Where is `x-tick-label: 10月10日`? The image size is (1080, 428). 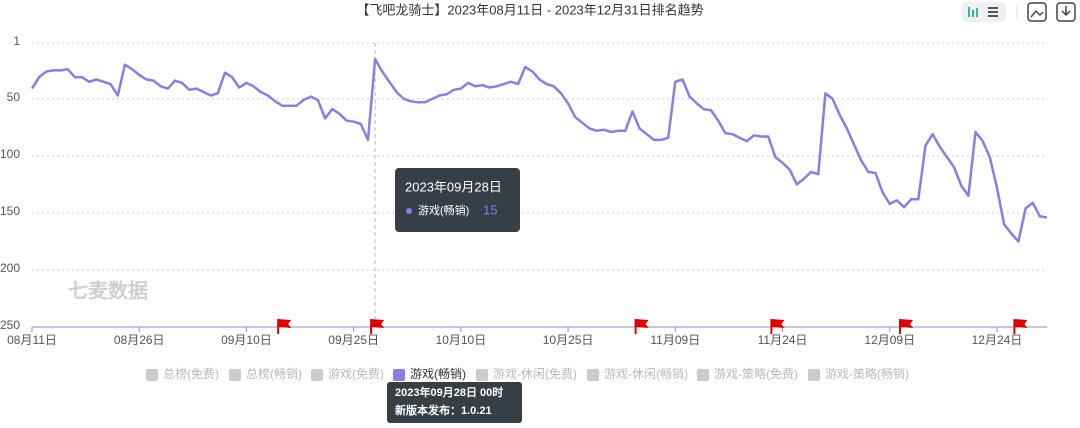
x-tick-label: 10月10日 is located at coordinates (461, 340).